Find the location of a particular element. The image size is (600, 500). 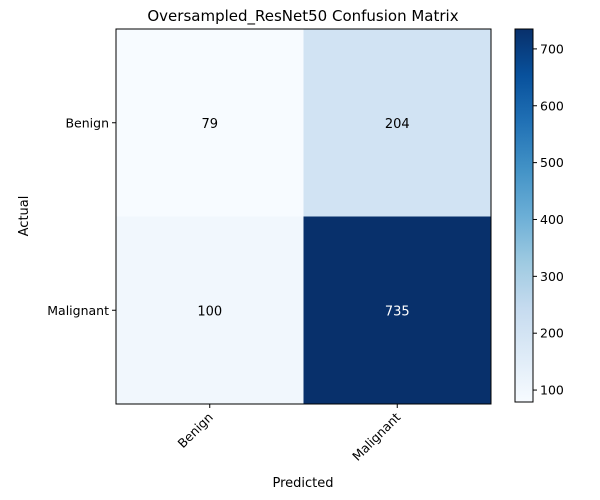

colorbar-tick-label: 700 is located at coordinates (552, 48).